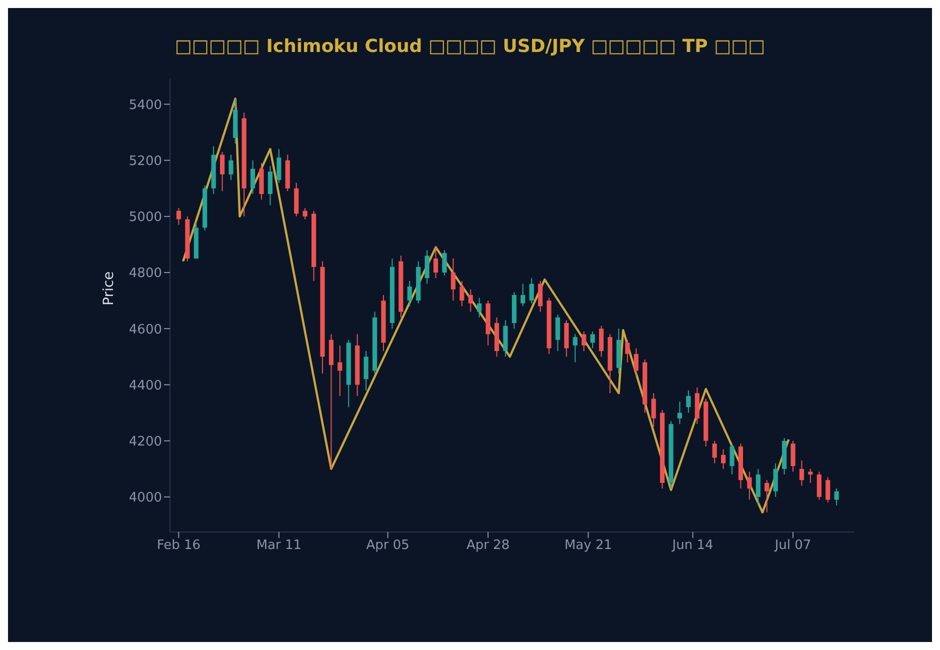 This screenshot has width=940, height=650. Describe the element at coordinates (145, 442) in the screenshot. I see `y-tick-label: 4200` at that location.